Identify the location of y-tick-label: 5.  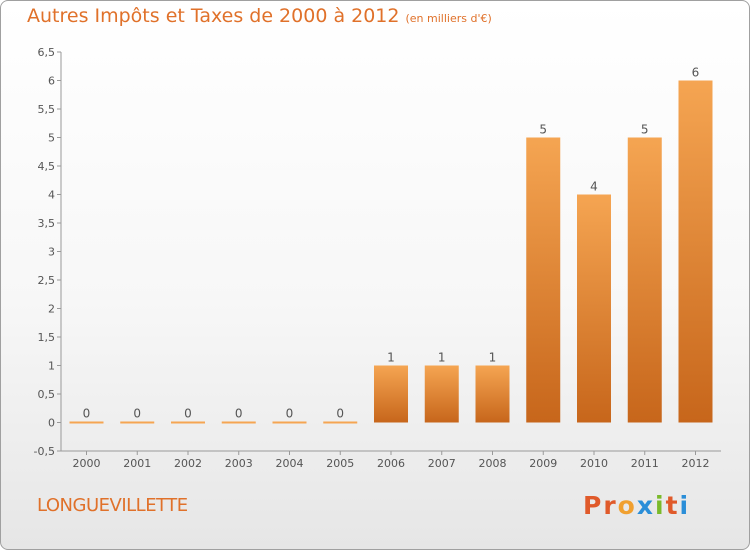
(51, 138).